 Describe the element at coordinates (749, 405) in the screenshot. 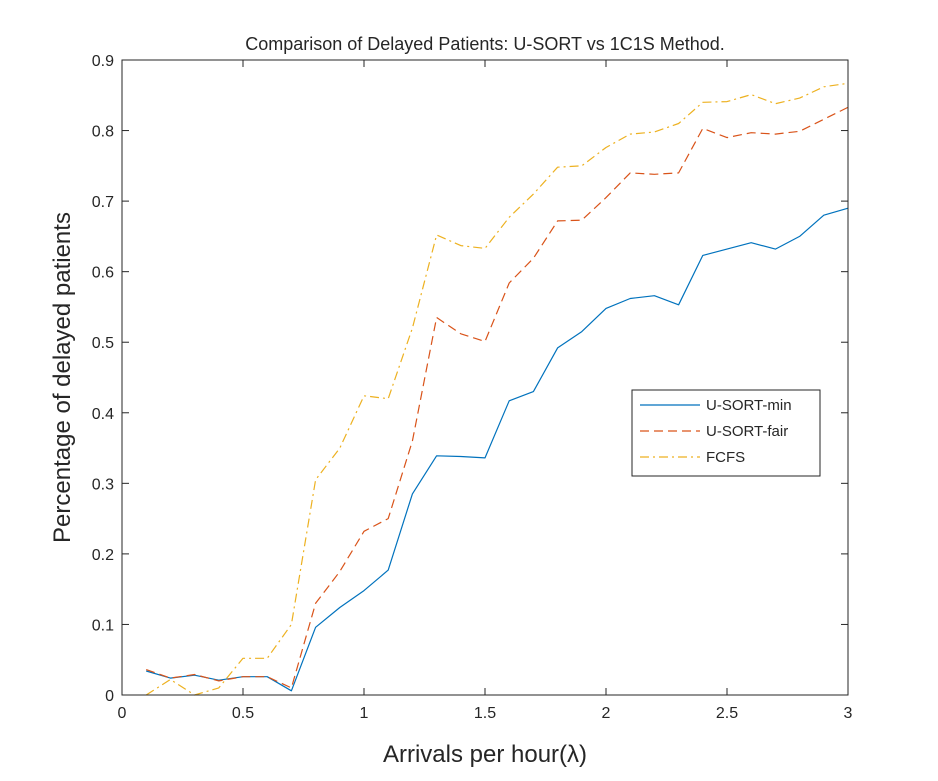

I see `legend-label-1: U-SORT-min` at that location.